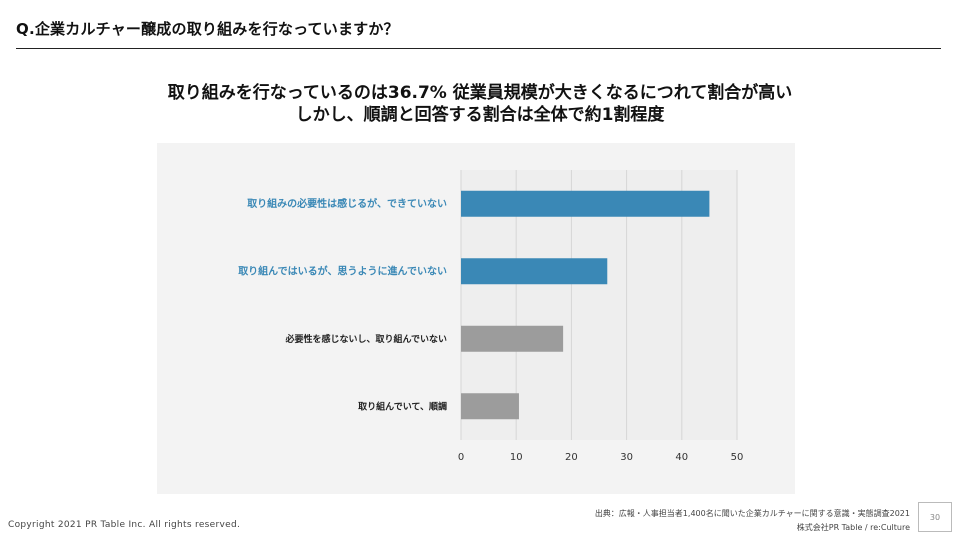 This screenshot has height=540, width=960. I want to click on category-label: 取り組んではいるが、思うように進んでいない, so click(342, 270).